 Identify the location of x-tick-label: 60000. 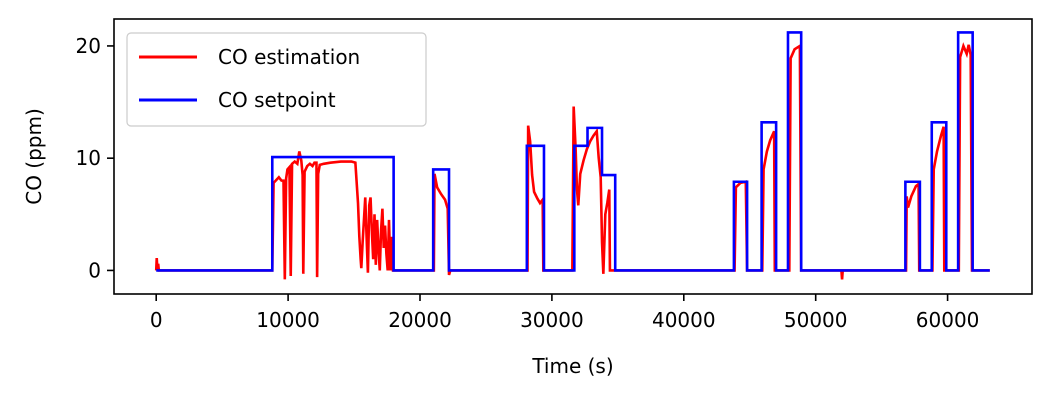
(948, 320).